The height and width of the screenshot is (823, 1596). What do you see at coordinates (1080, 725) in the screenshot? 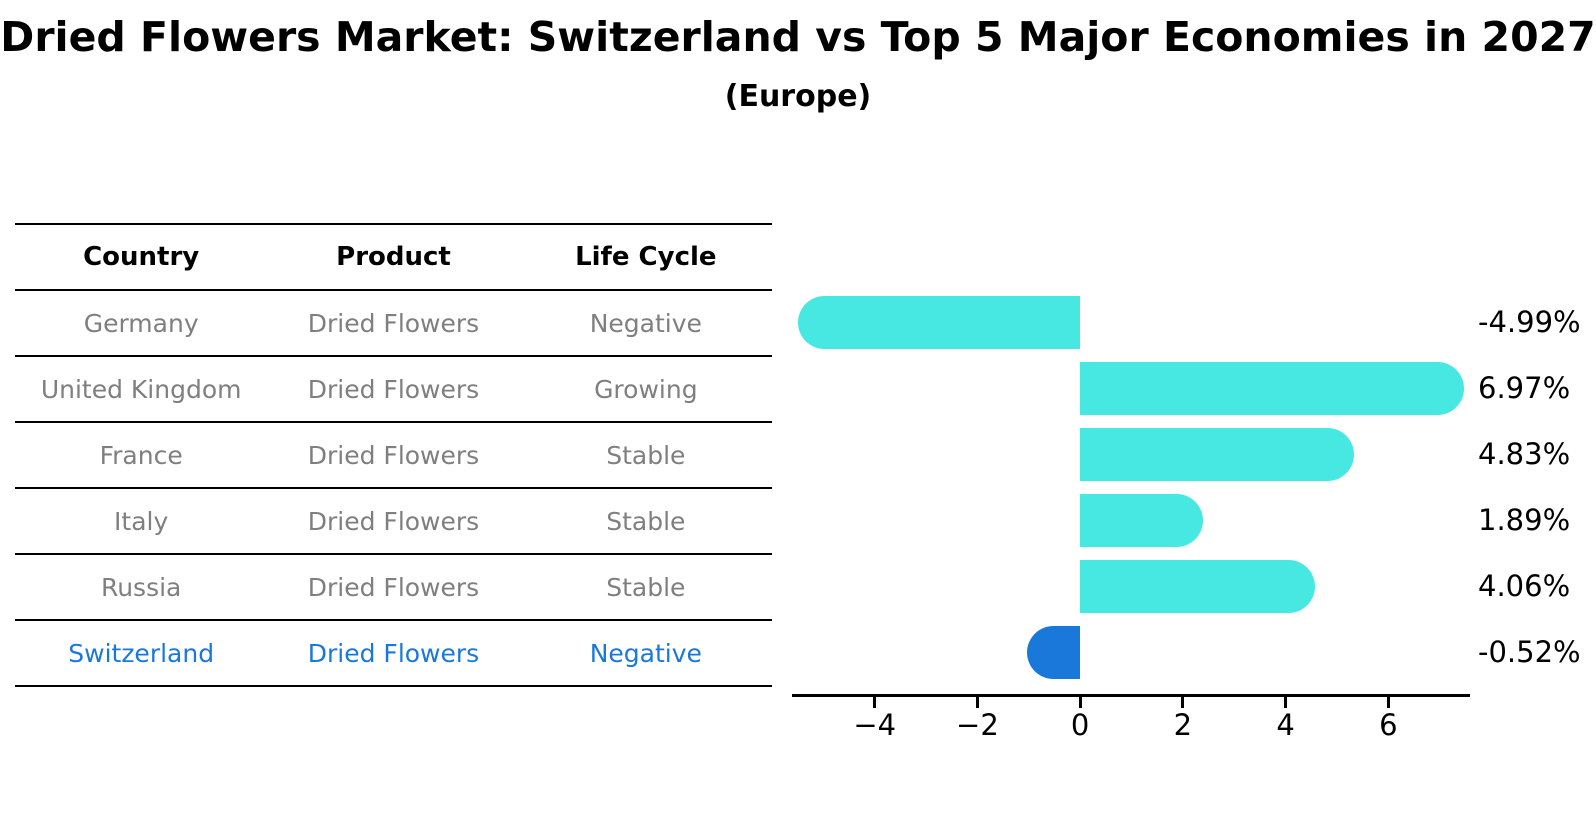
I see `x-tick-label-0: 0` at bounding box center [1080, 725].